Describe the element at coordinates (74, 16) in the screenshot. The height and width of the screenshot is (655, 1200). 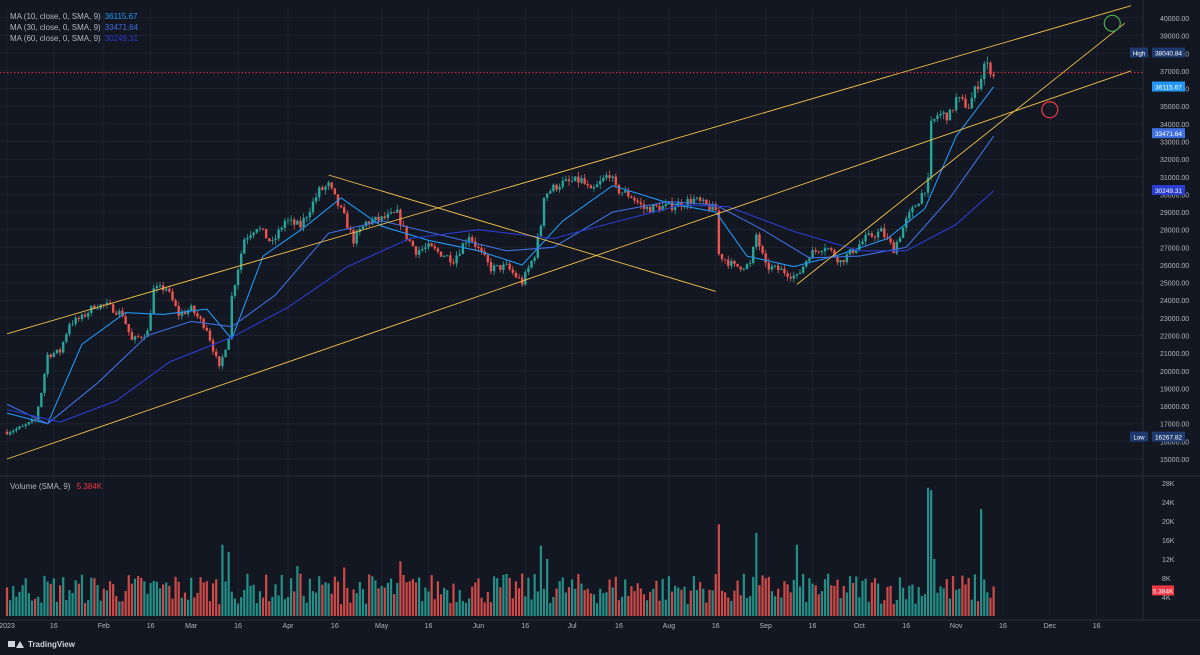
I see `ma10-legend: MA (10, close, 0, SMA, 9) 36115.67` at that location.